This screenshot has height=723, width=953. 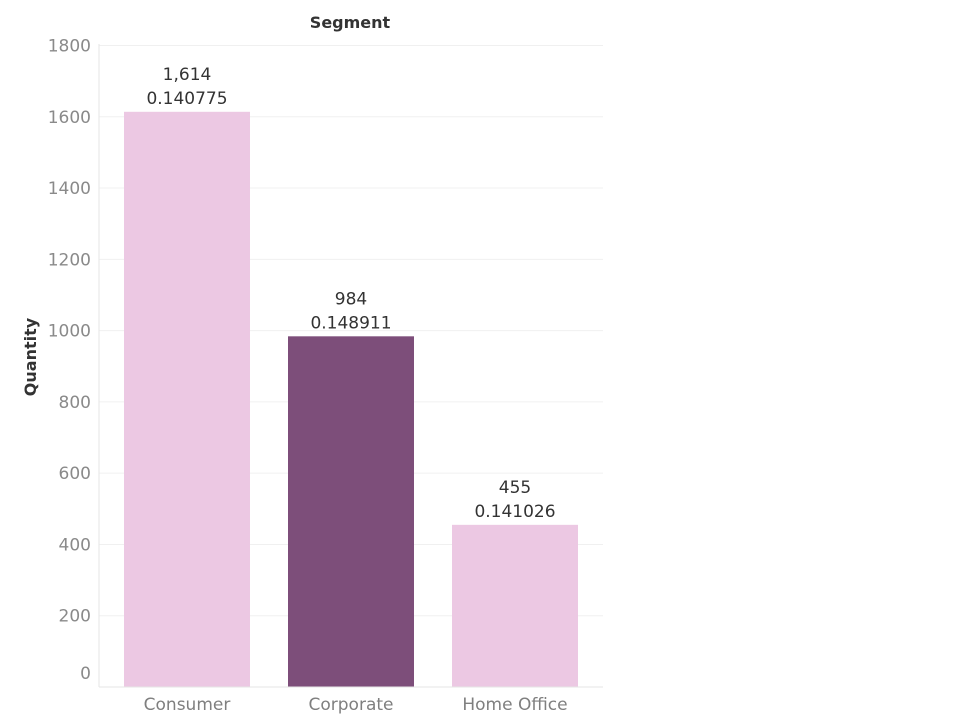 I want to click on bar-home-office, so click(x=515, y=605).